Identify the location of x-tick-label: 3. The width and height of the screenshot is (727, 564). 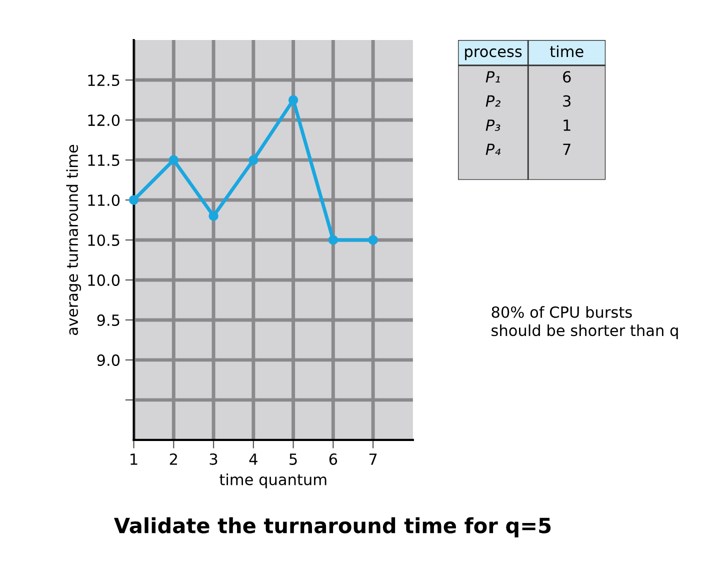
(214, 459).